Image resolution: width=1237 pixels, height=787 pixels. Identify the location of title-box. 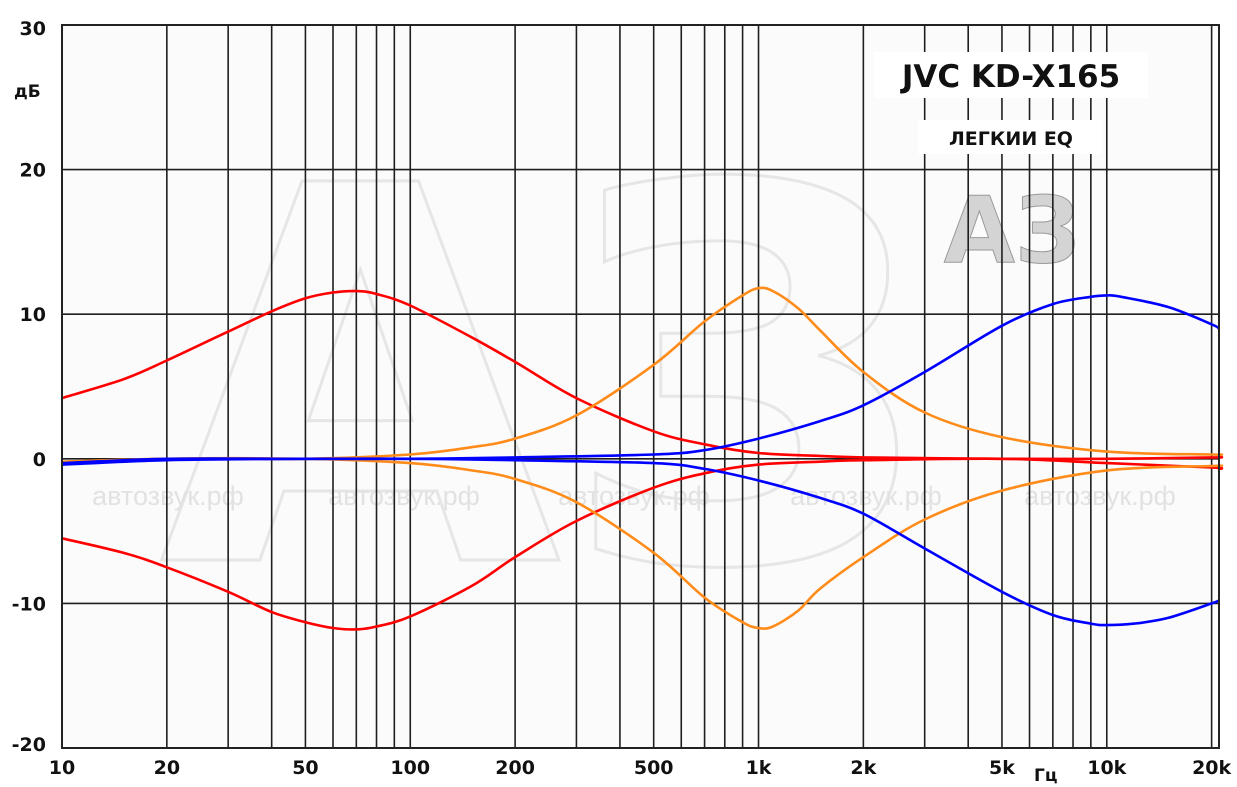
(1011, 75).